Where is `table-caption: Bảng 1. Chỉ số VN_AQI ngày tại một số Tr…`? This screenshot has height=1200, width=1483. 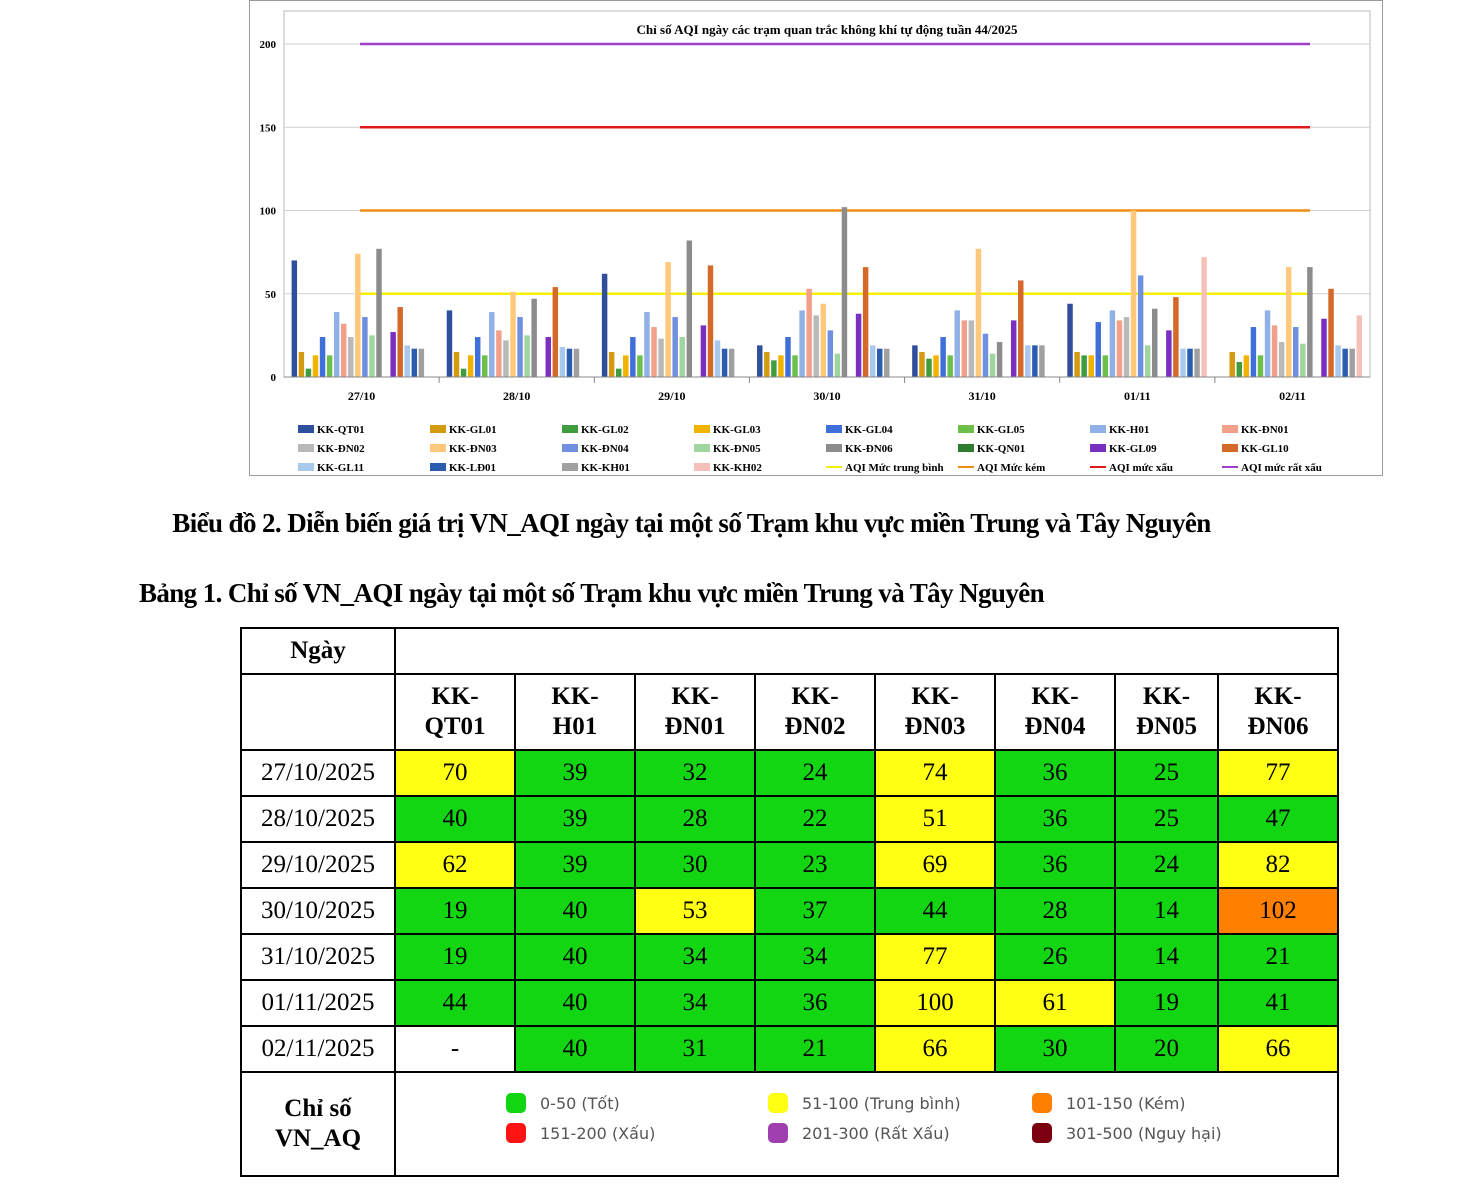
table-caption: Bảng 1. Chỉ số VN_AQI ngày tại một số Tr… is located at coordinates (591, 593).